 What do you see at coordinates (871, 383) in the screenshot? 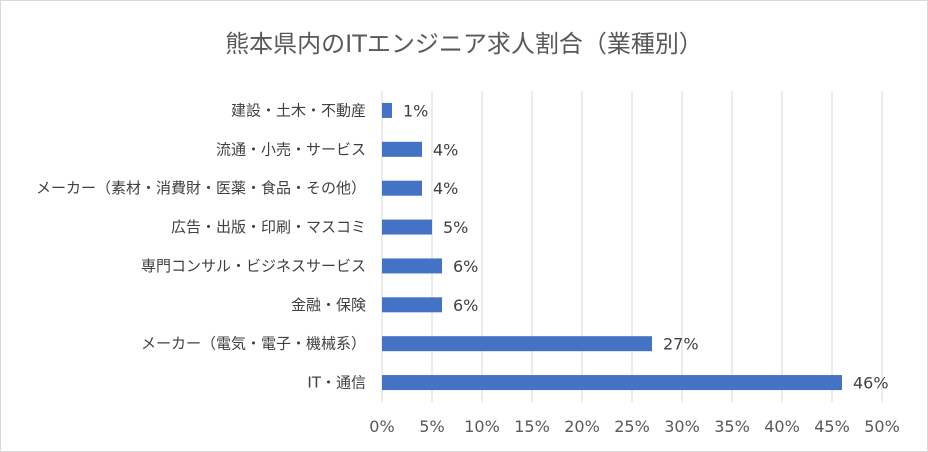
I see `data-label: 46%` at bounding box center [871, 383].